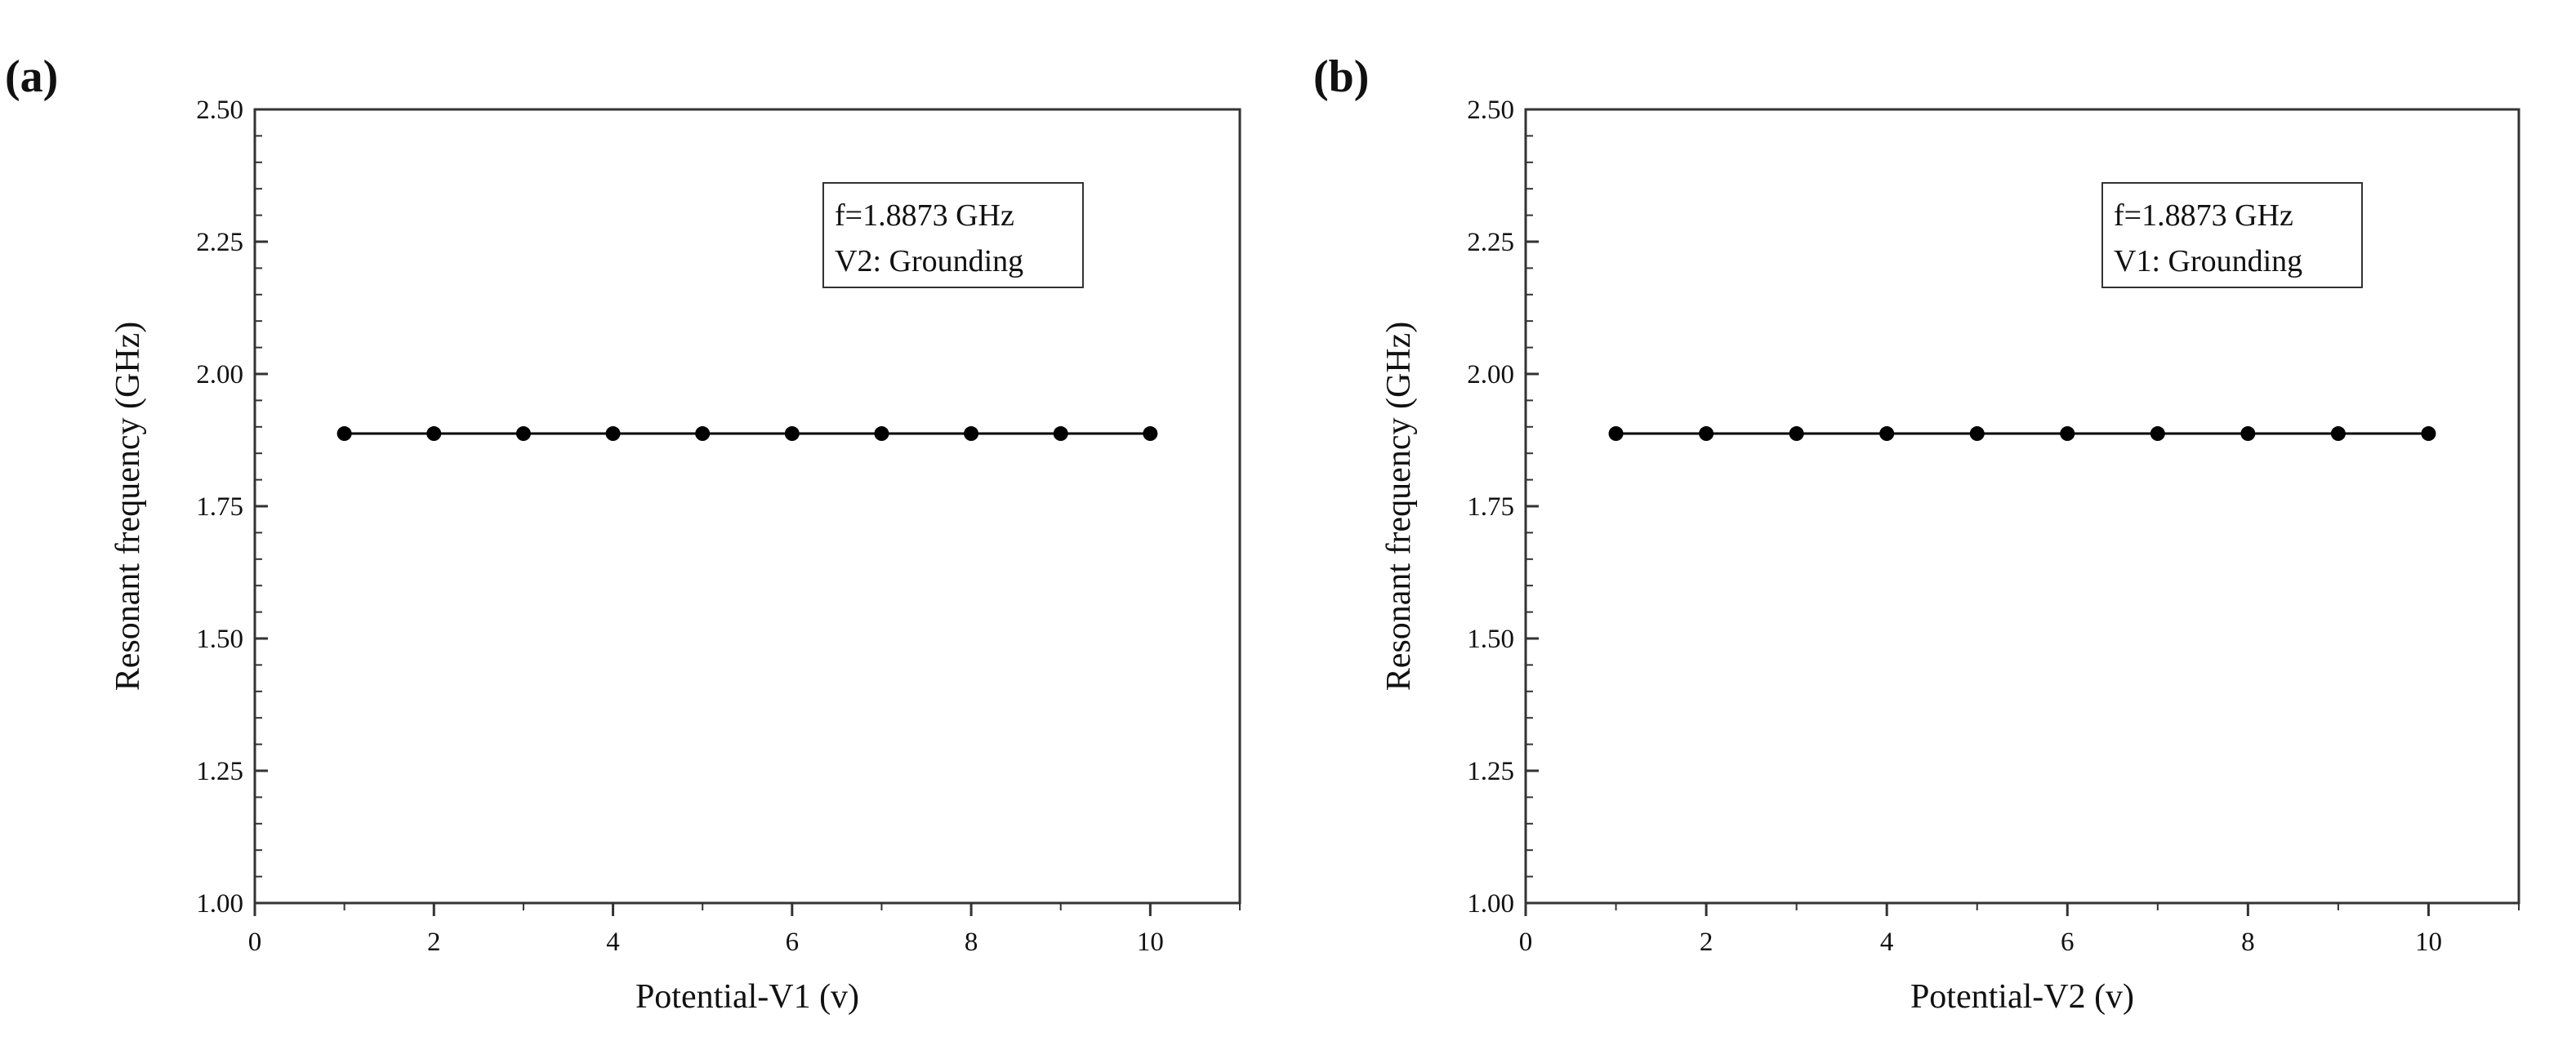  I want to click on x-axis-title: Potential-V2 (v), so click(2022, 997).